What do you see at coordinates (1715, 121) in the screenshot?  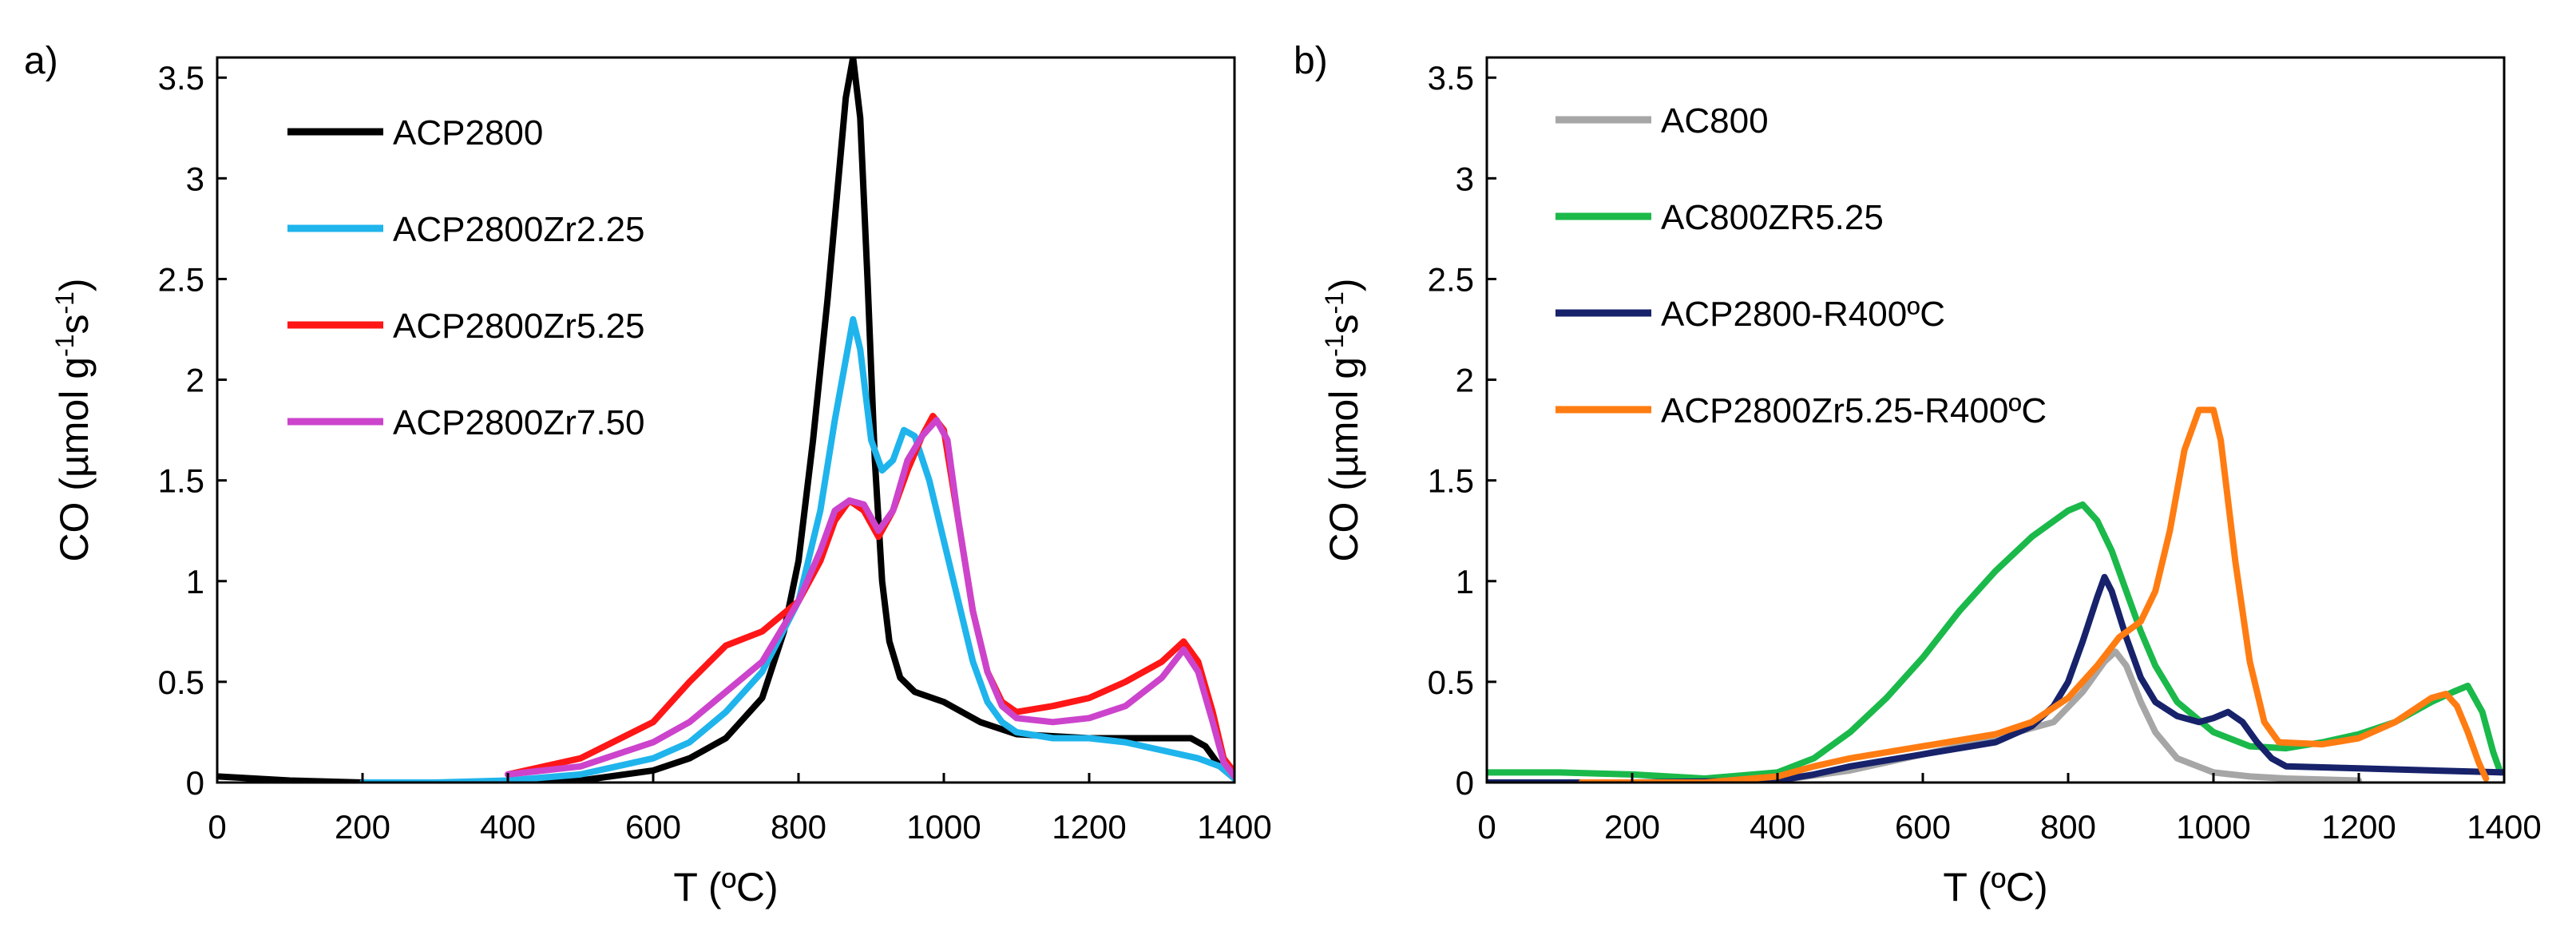 I see `legend-label: AC800` at bounding box center [1715, 121].